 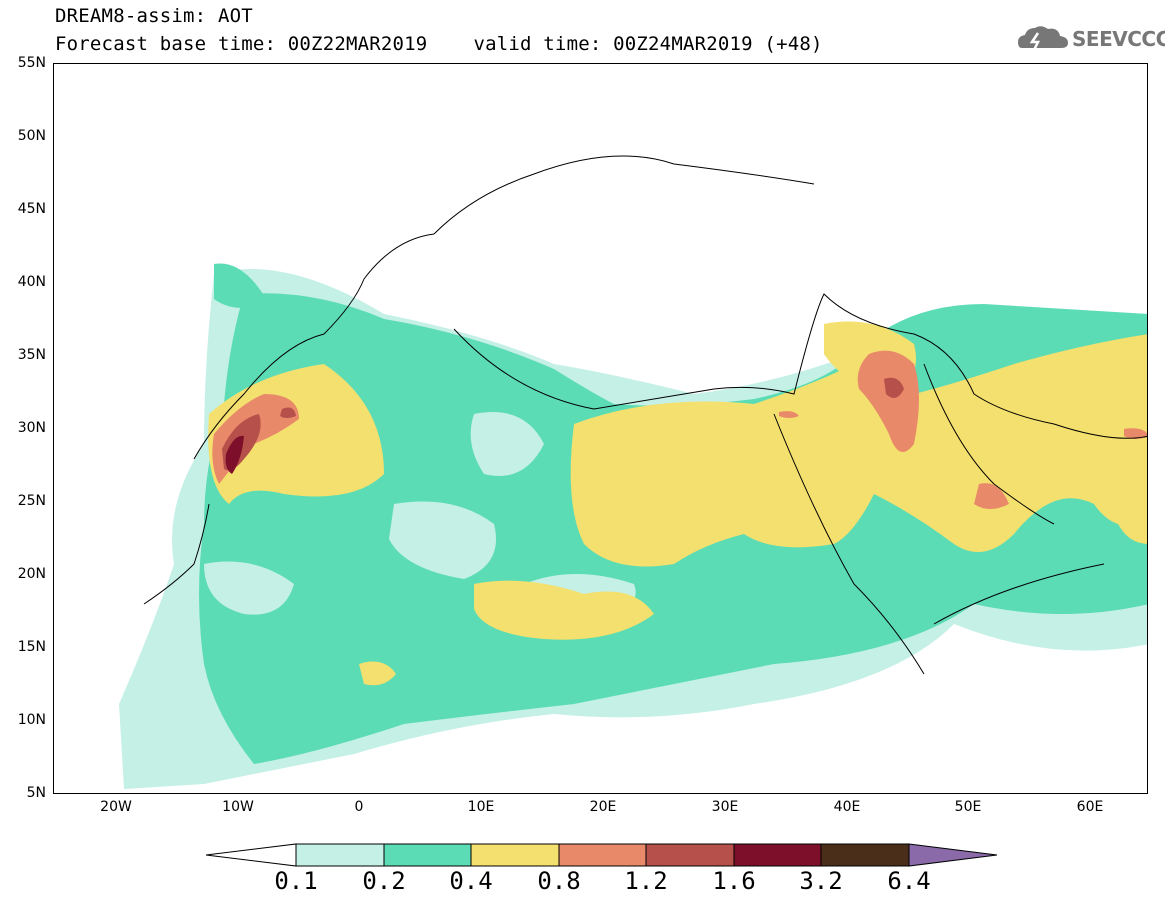 What do you see at coordinates (238, 807) in the screenshot?
I see `lon-label: 10W` at bounding box center [238, 807].